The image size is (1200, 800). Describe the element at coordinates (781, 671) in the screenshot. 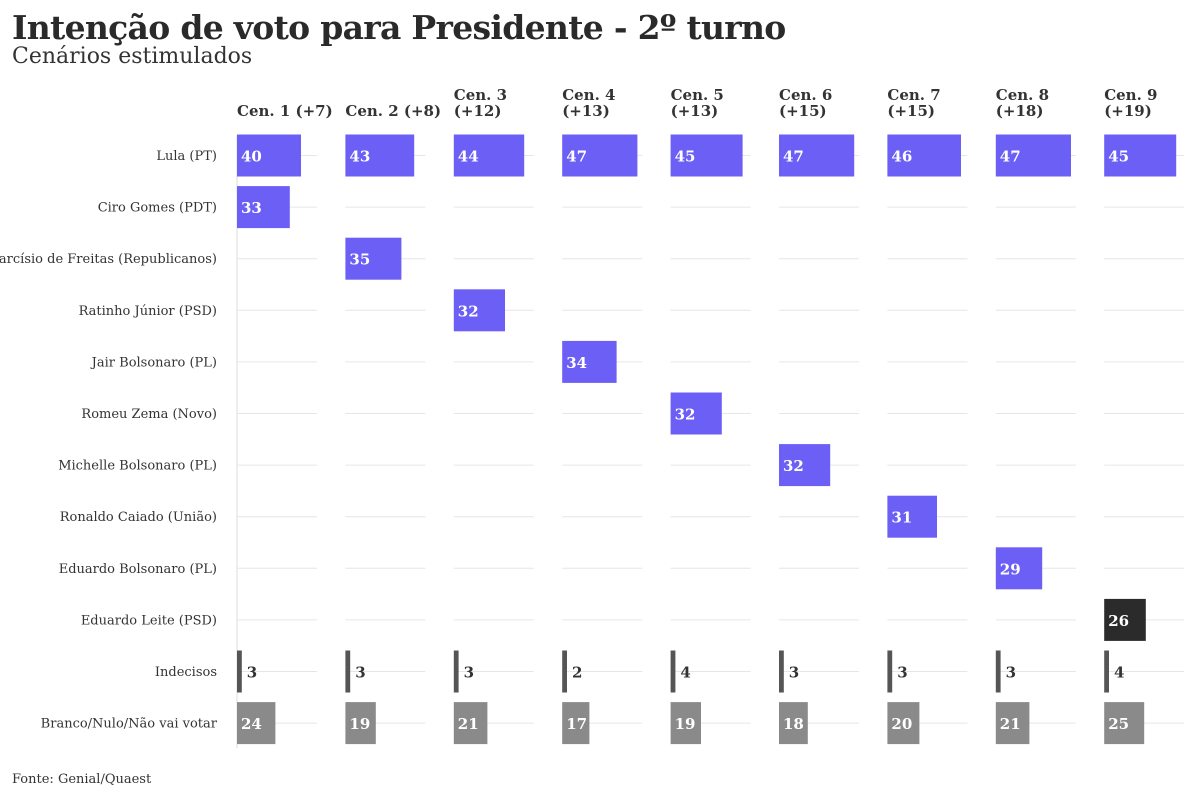

I see `undecided-cen-6-bar` at that location.